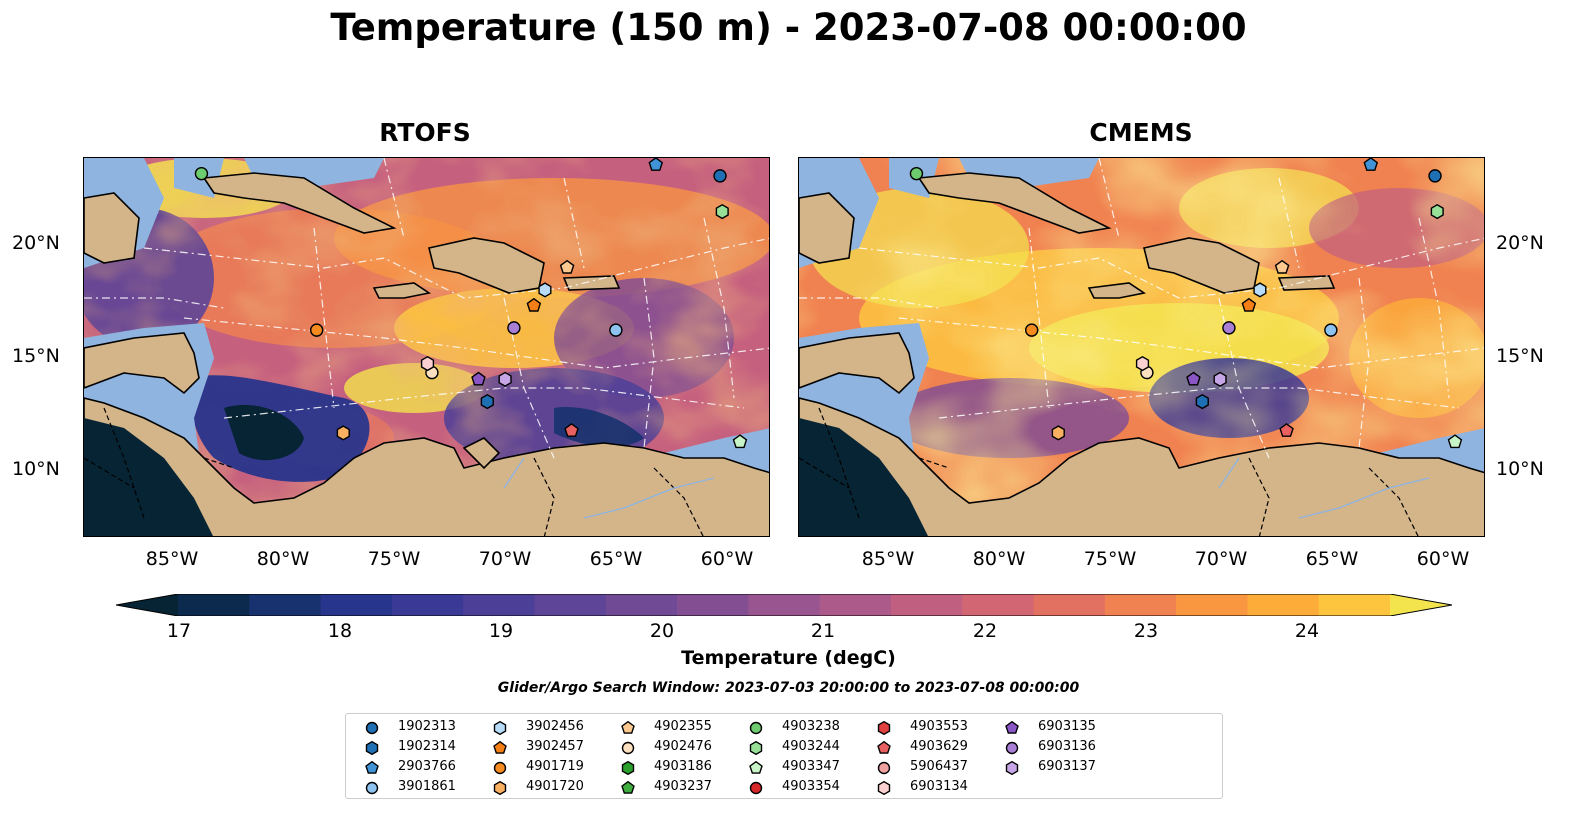 This screenshot has width=1577, height=827. What do you see at coordinates (939, 786) in the screenshot?
I see `legend-label: 6903134` at bounding box center [939, 786].